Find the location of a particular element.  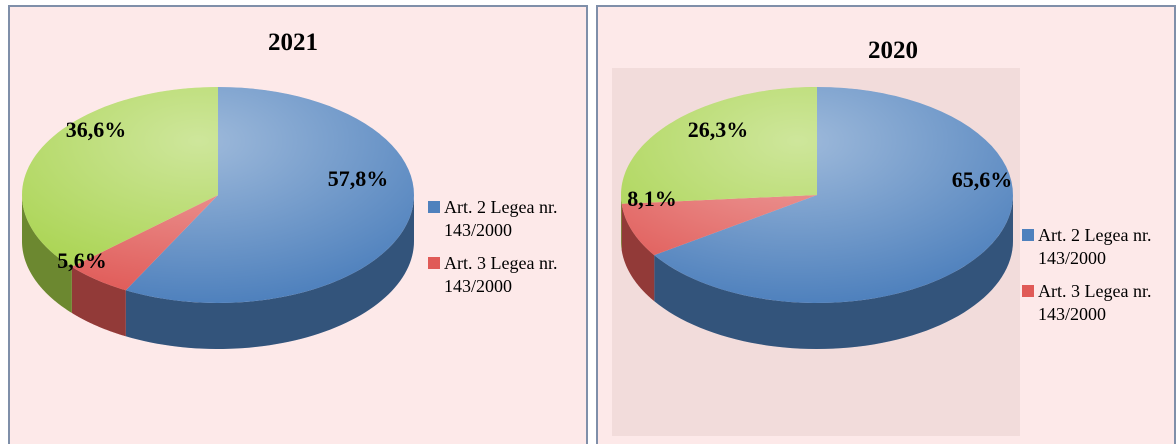

data-label: 26,3% is located at coordinates (718, 129).